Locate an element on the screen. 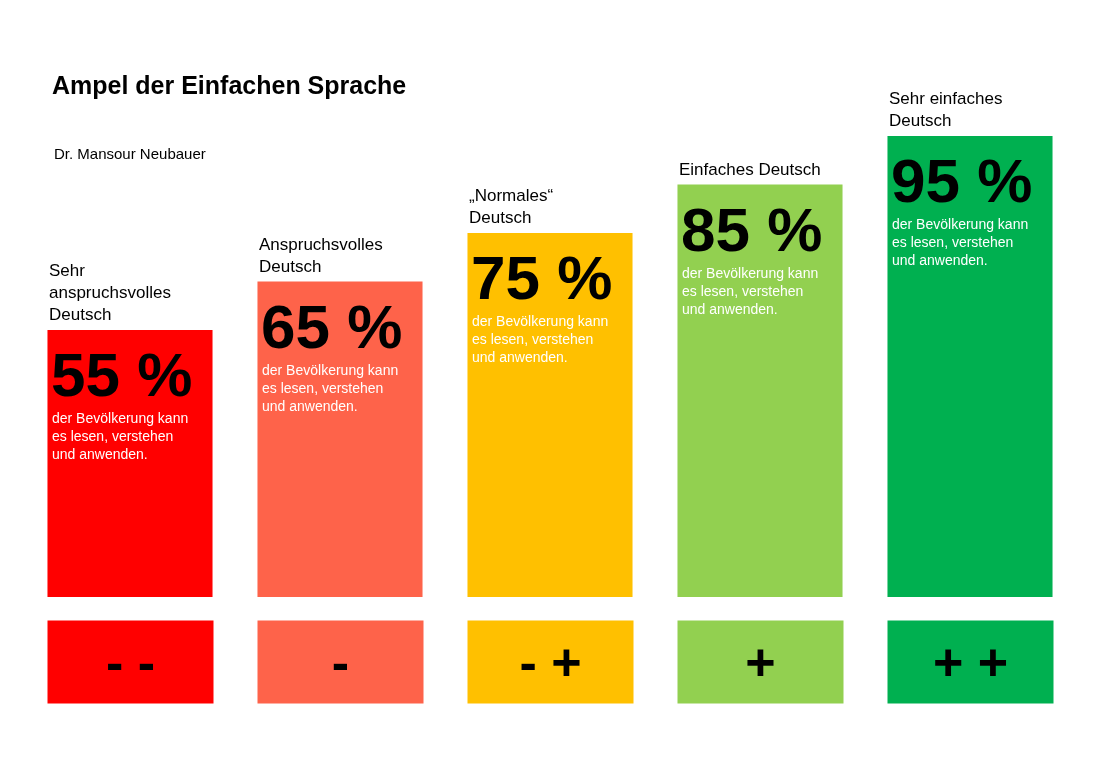  x-tick-label: „Normales“ Deutsch is located at coordinates (511, 207).